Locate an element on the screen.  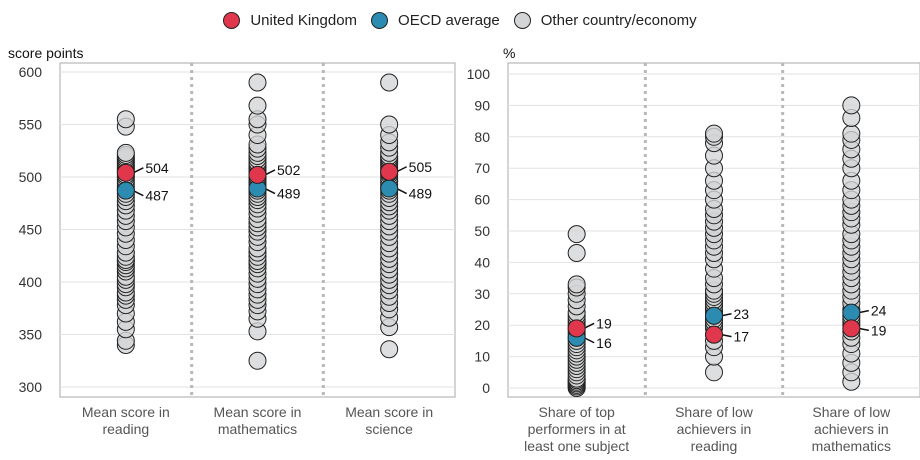
y-tick-label: 400 is located at coordinates (31, 282).